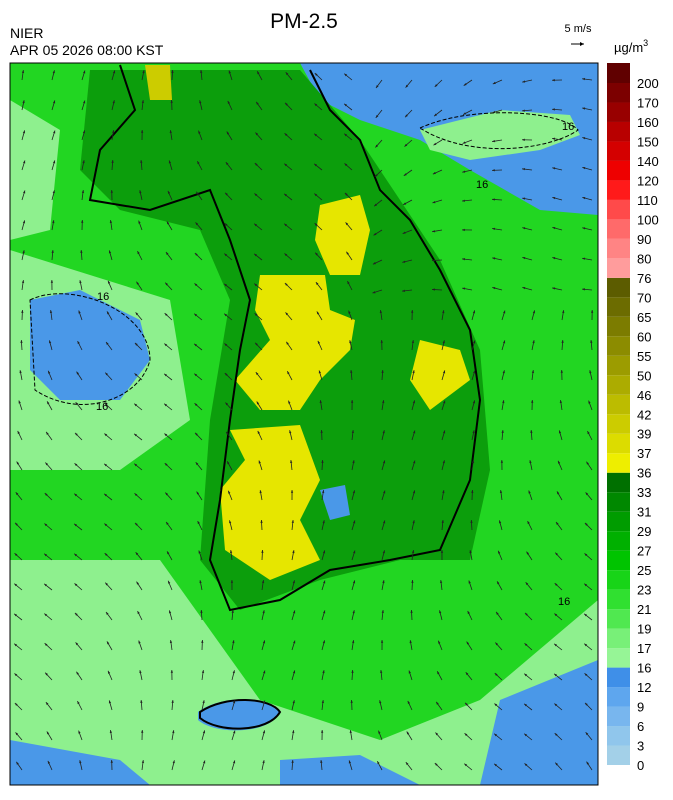 This screenshot has width=673, height=800. I want to click on unit: µg/m3, so click(631, 46).